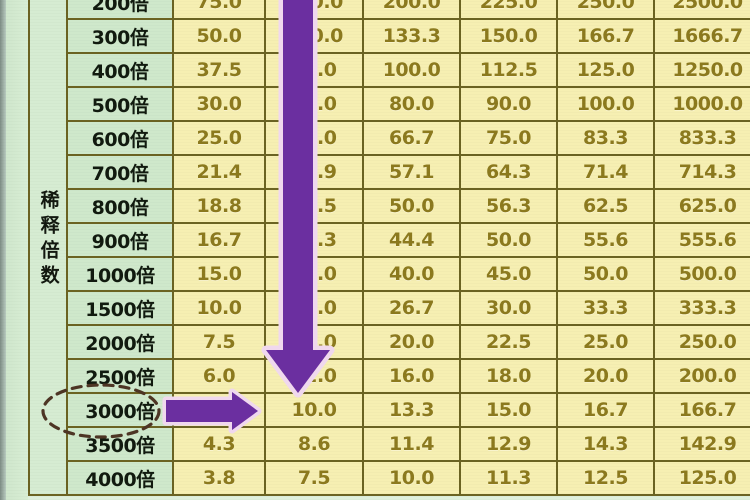 The image size is (750, 500). I want to click on table-row: 2500倍 6.0 12.0 16.0 18.0 20.0 200.0, so click(389, 376).